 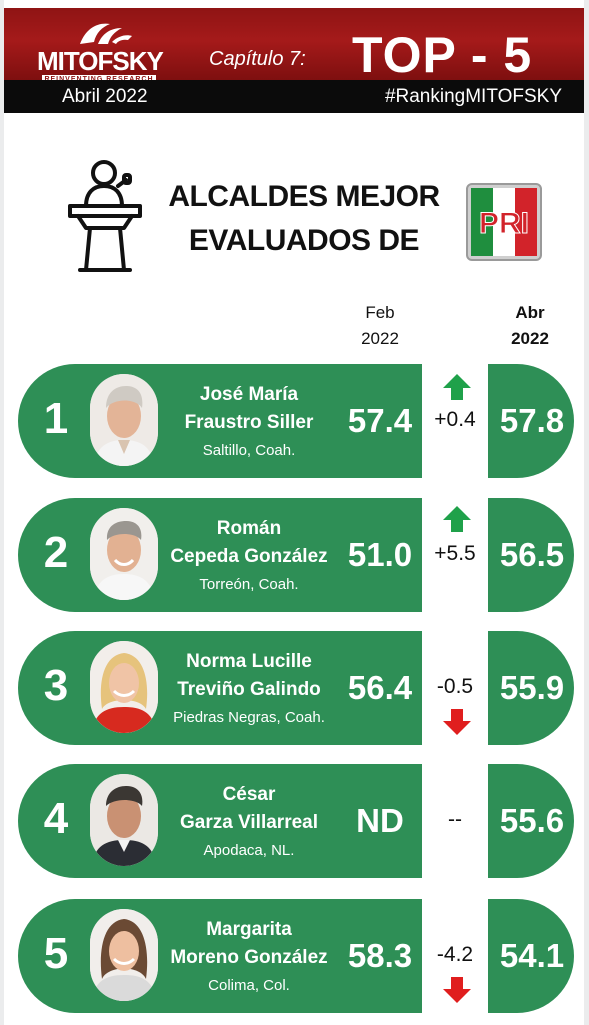 I want to click on logo-swoosh-icon, so click(x=106, y=33).